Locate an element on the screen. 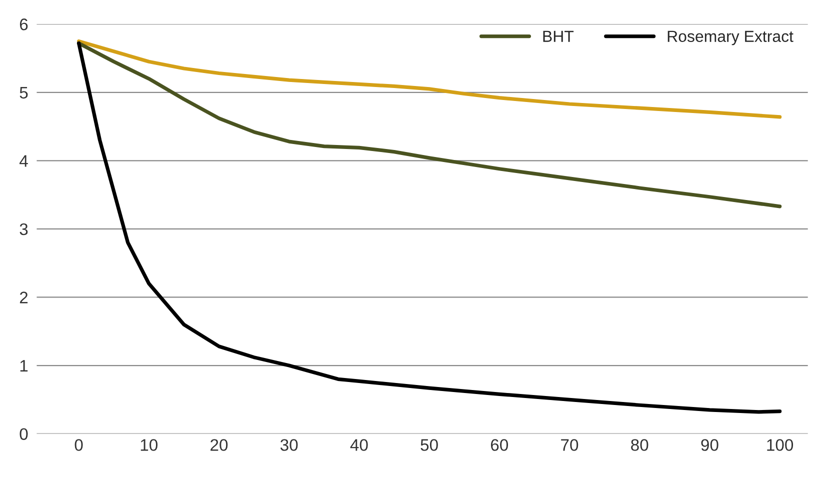 This screenshot has height=482, width=816. legend-label: BHT is located at coordinates (558, 36).